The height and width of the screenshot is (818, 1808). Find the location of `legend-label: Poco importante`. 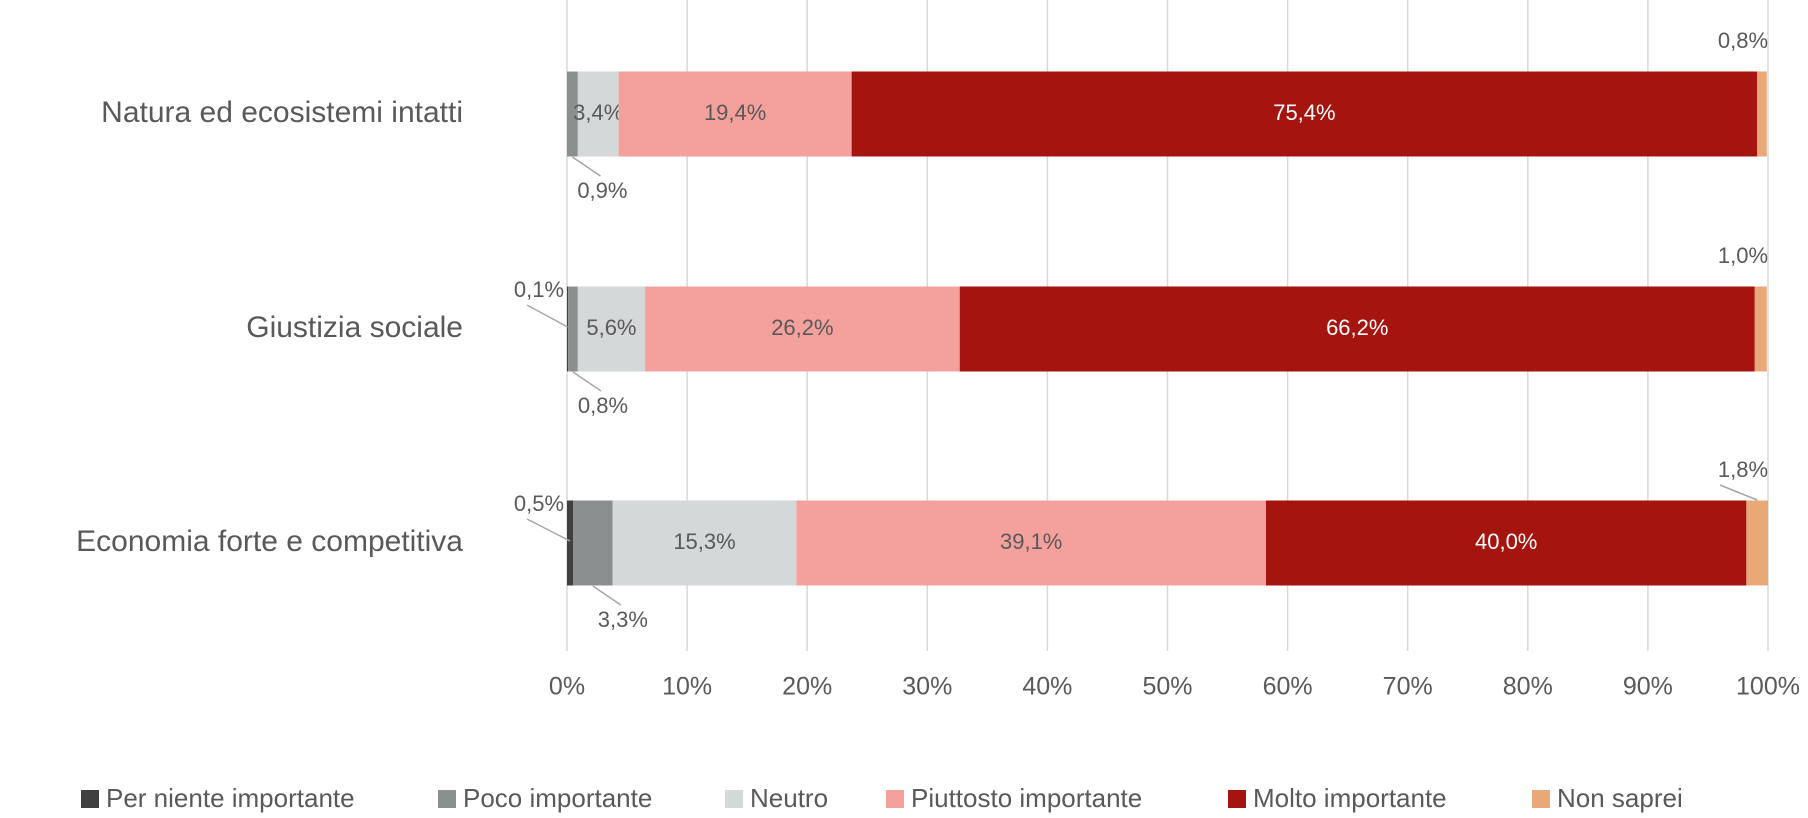

legend-label: Poco importante is located at coordinates (557, 798).